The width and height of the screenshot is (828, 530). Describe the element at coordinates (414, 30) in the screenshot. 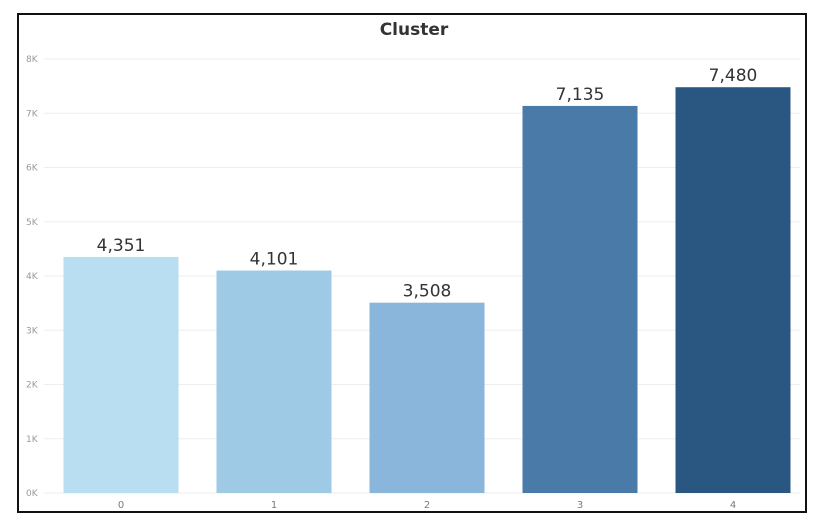

I see `chart-title: Cluster` at that location.